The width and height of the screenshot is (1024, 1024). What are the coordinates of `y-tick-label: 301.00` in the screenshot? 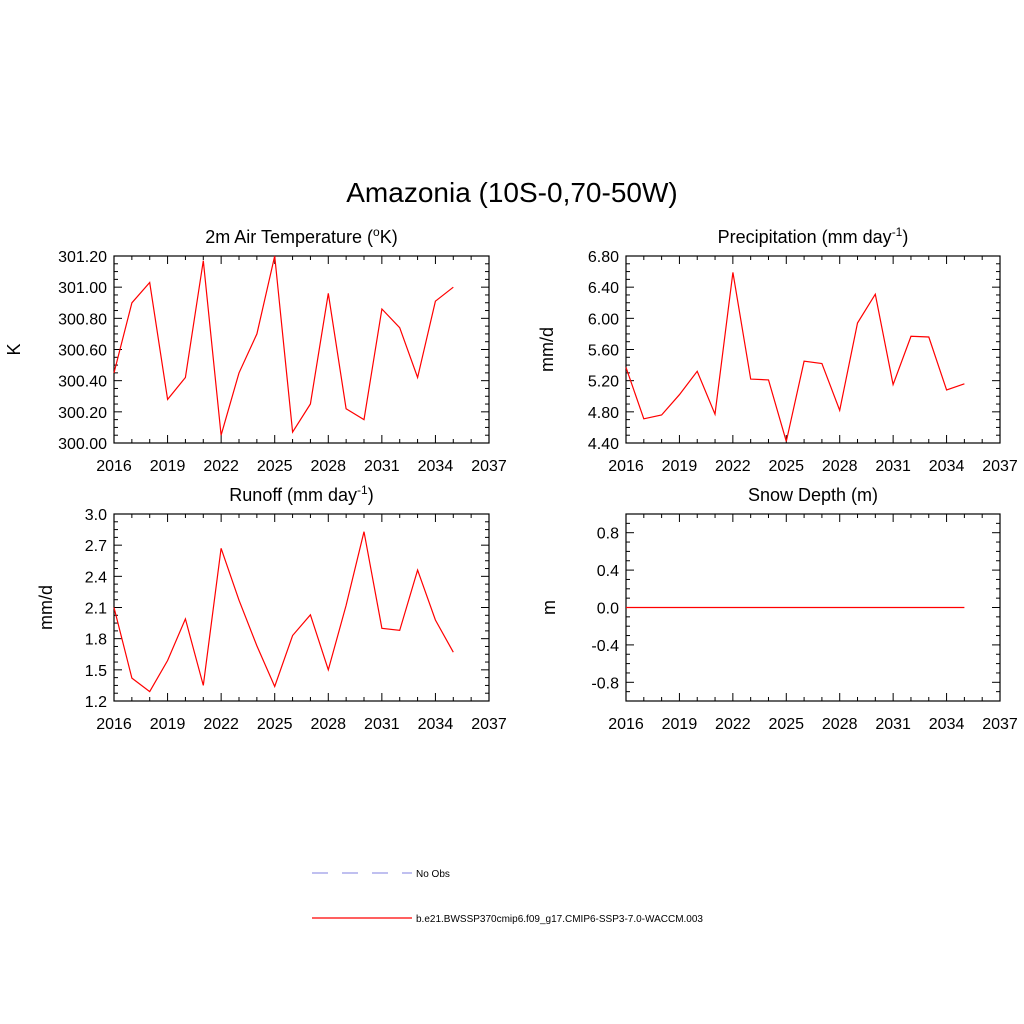 It's located at (82, 288).